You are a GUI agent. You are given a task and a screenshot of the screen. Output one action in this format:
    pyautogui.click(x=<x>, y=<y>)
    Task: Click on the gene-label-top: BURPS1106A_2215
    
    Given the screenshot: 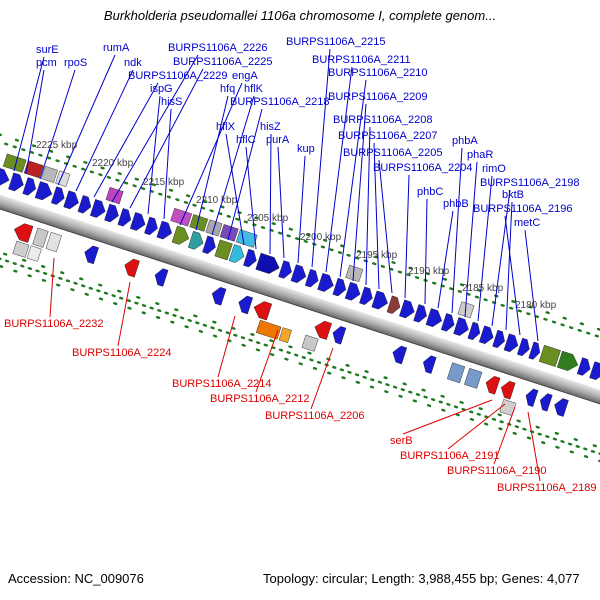 What is the action you would take?
    pyautogui.click(x=335, y=42)
    